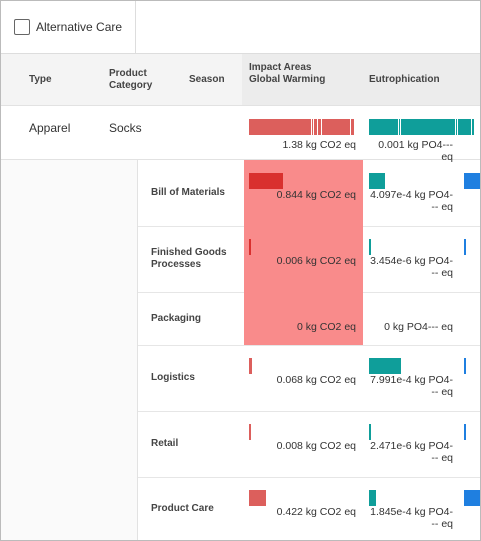 The width and height of the screenshot is (481, 541). What do you see at coordinates (50, 128) in the screenshot?
I see `summary-type: Apparel` at bounding box center [50, 128].